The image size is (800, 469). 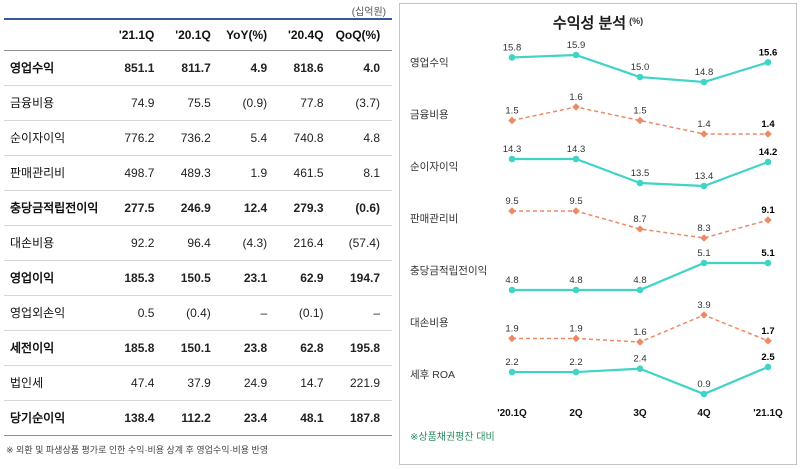 What do you see at coordinates (198, 418) in the screenshot?
I see `table-row: 당기순이익 138.4 112.2 23.4 48.1 187.8` at bounding box center [198, 418].